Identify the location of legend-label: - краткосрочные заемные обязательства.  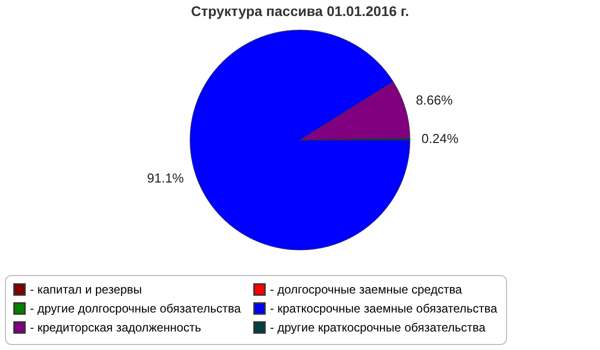
(384, 309).